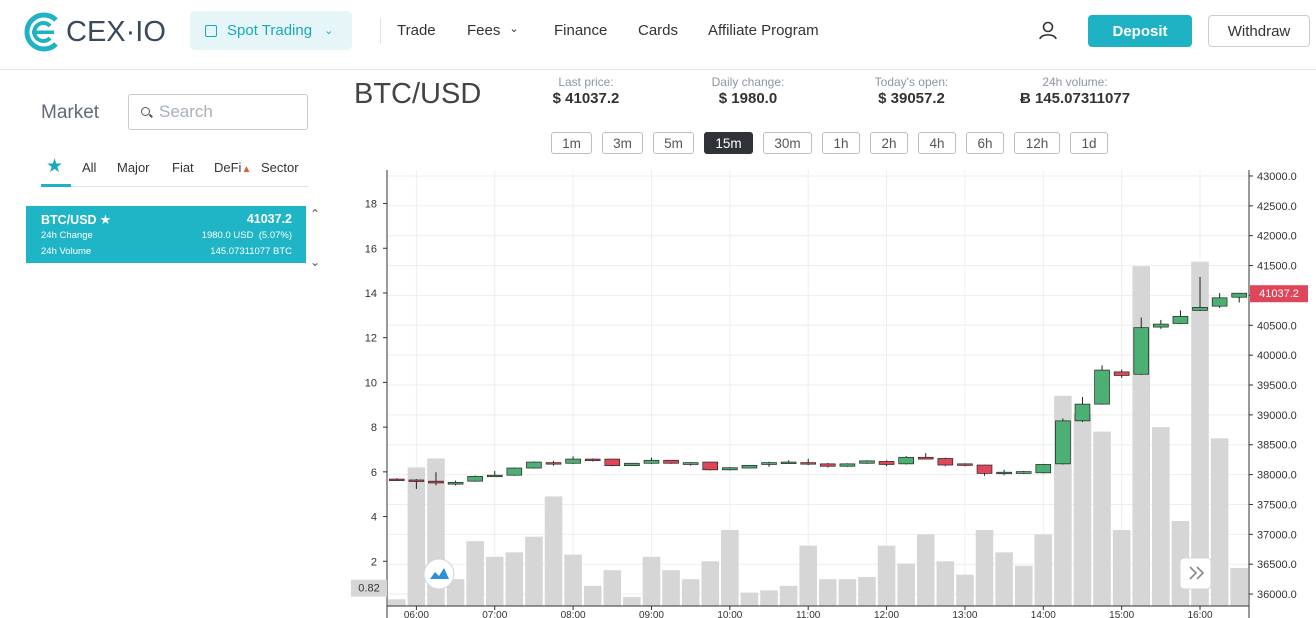  What do you see at coordinates (145, 111) in the screenshot?
I see `search-icon` at bounding box center [145, 111].